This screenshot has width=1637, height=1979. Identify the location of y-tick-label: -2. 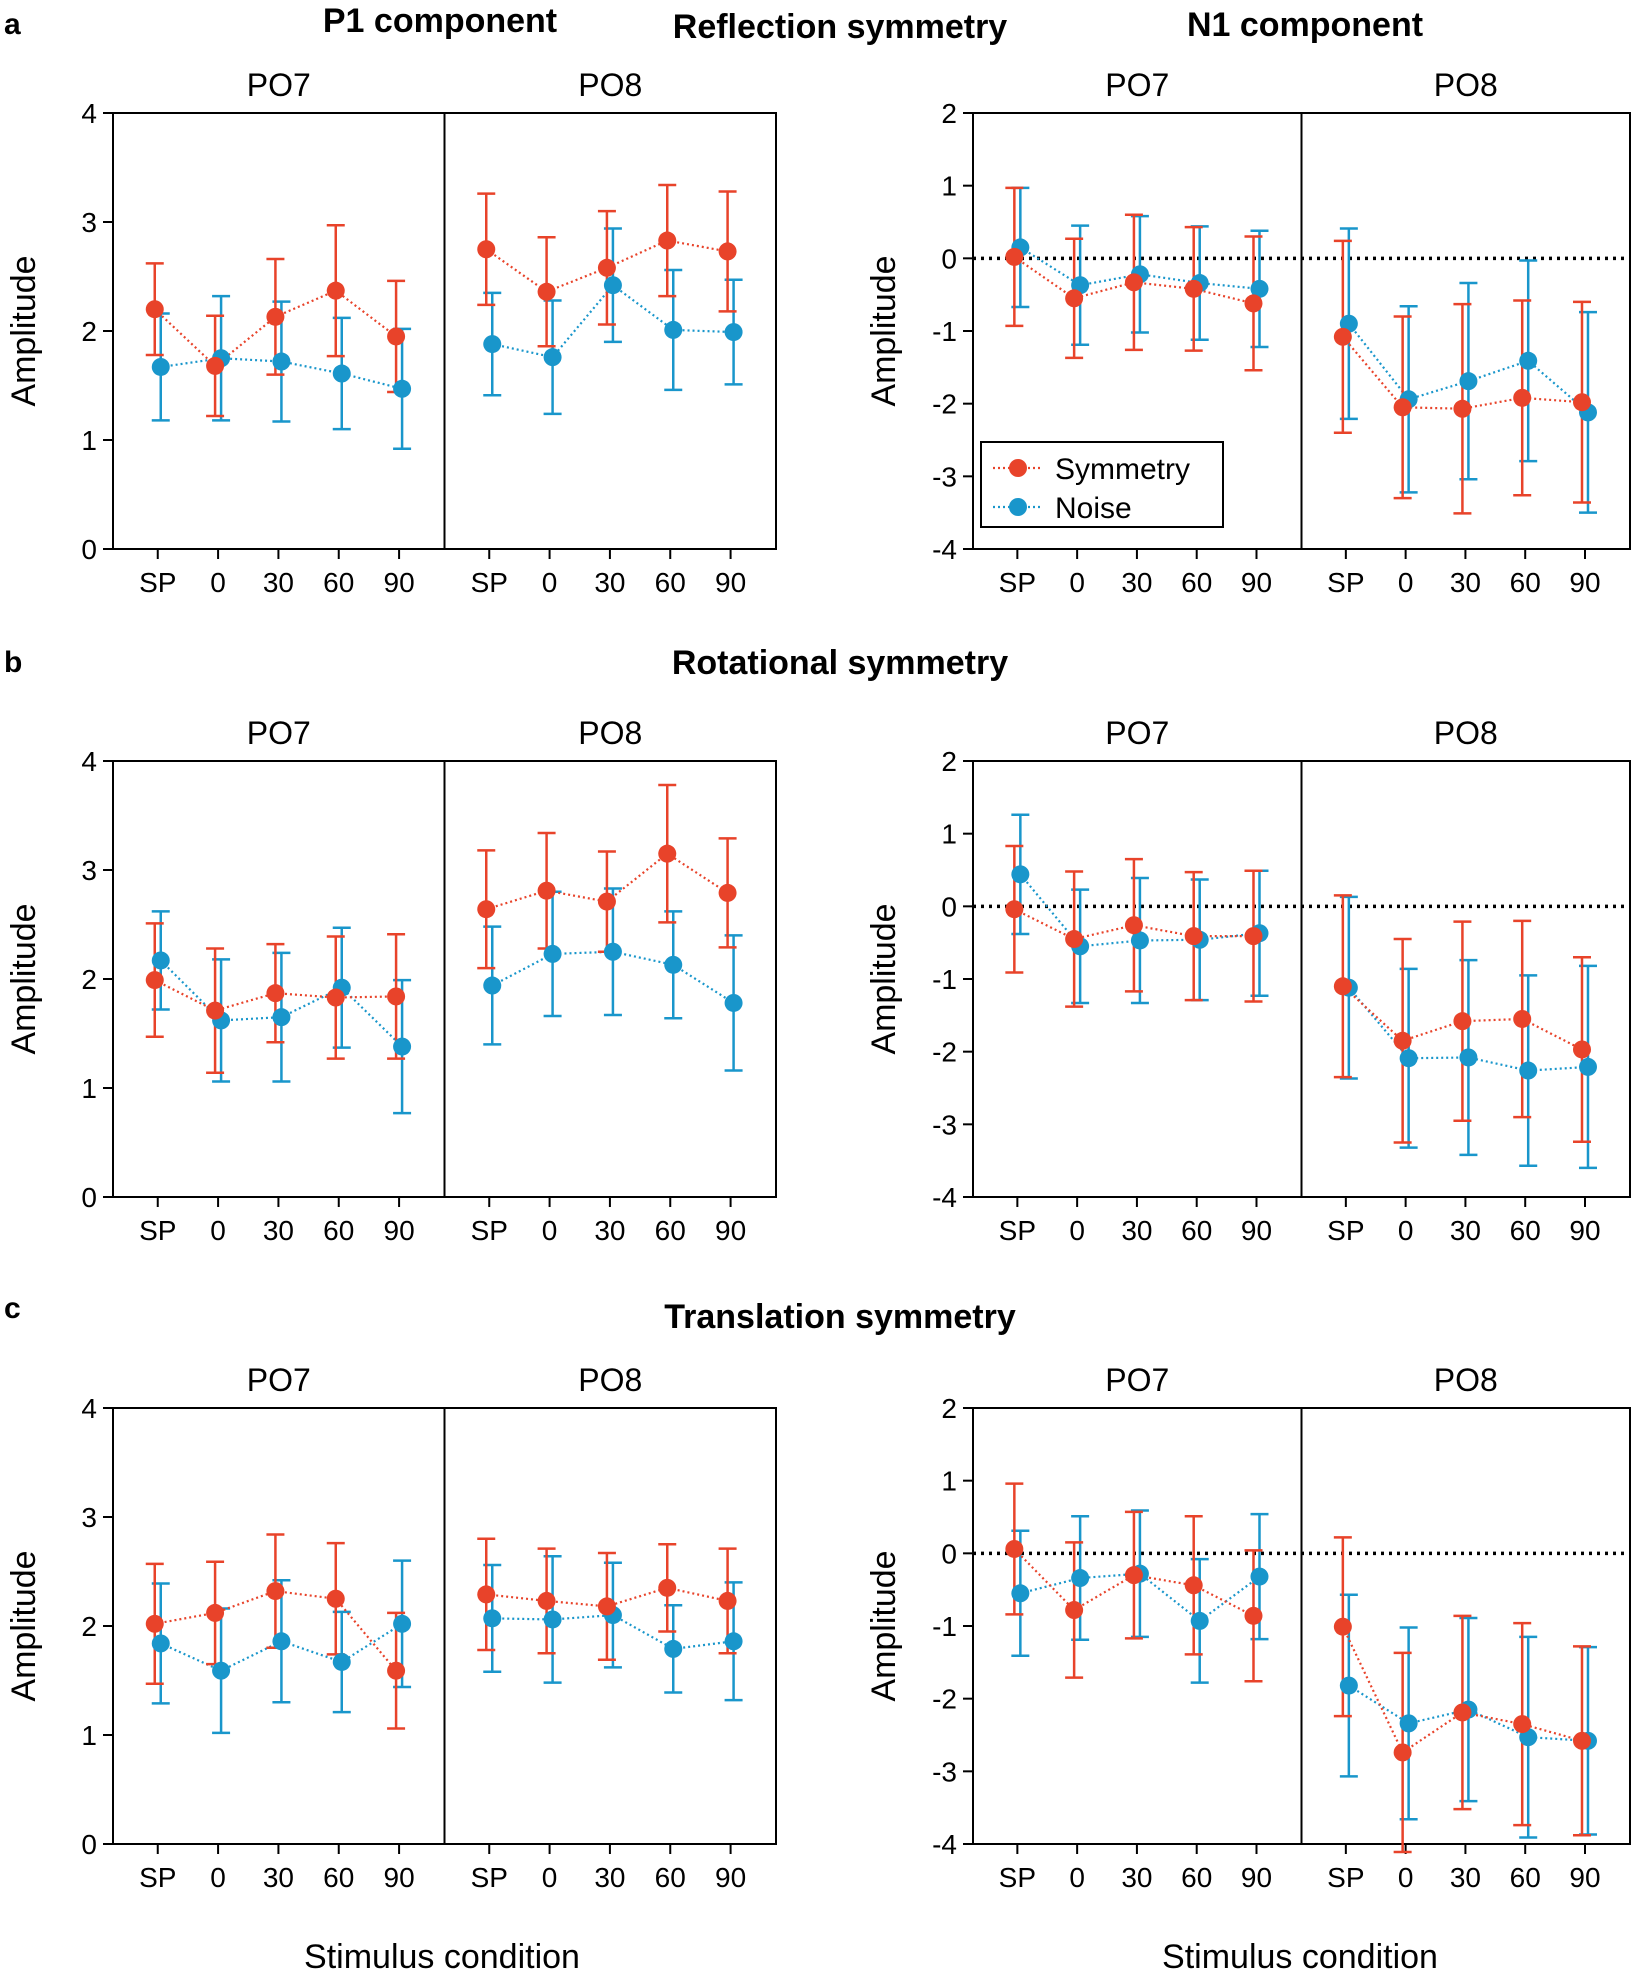
(944, 404).